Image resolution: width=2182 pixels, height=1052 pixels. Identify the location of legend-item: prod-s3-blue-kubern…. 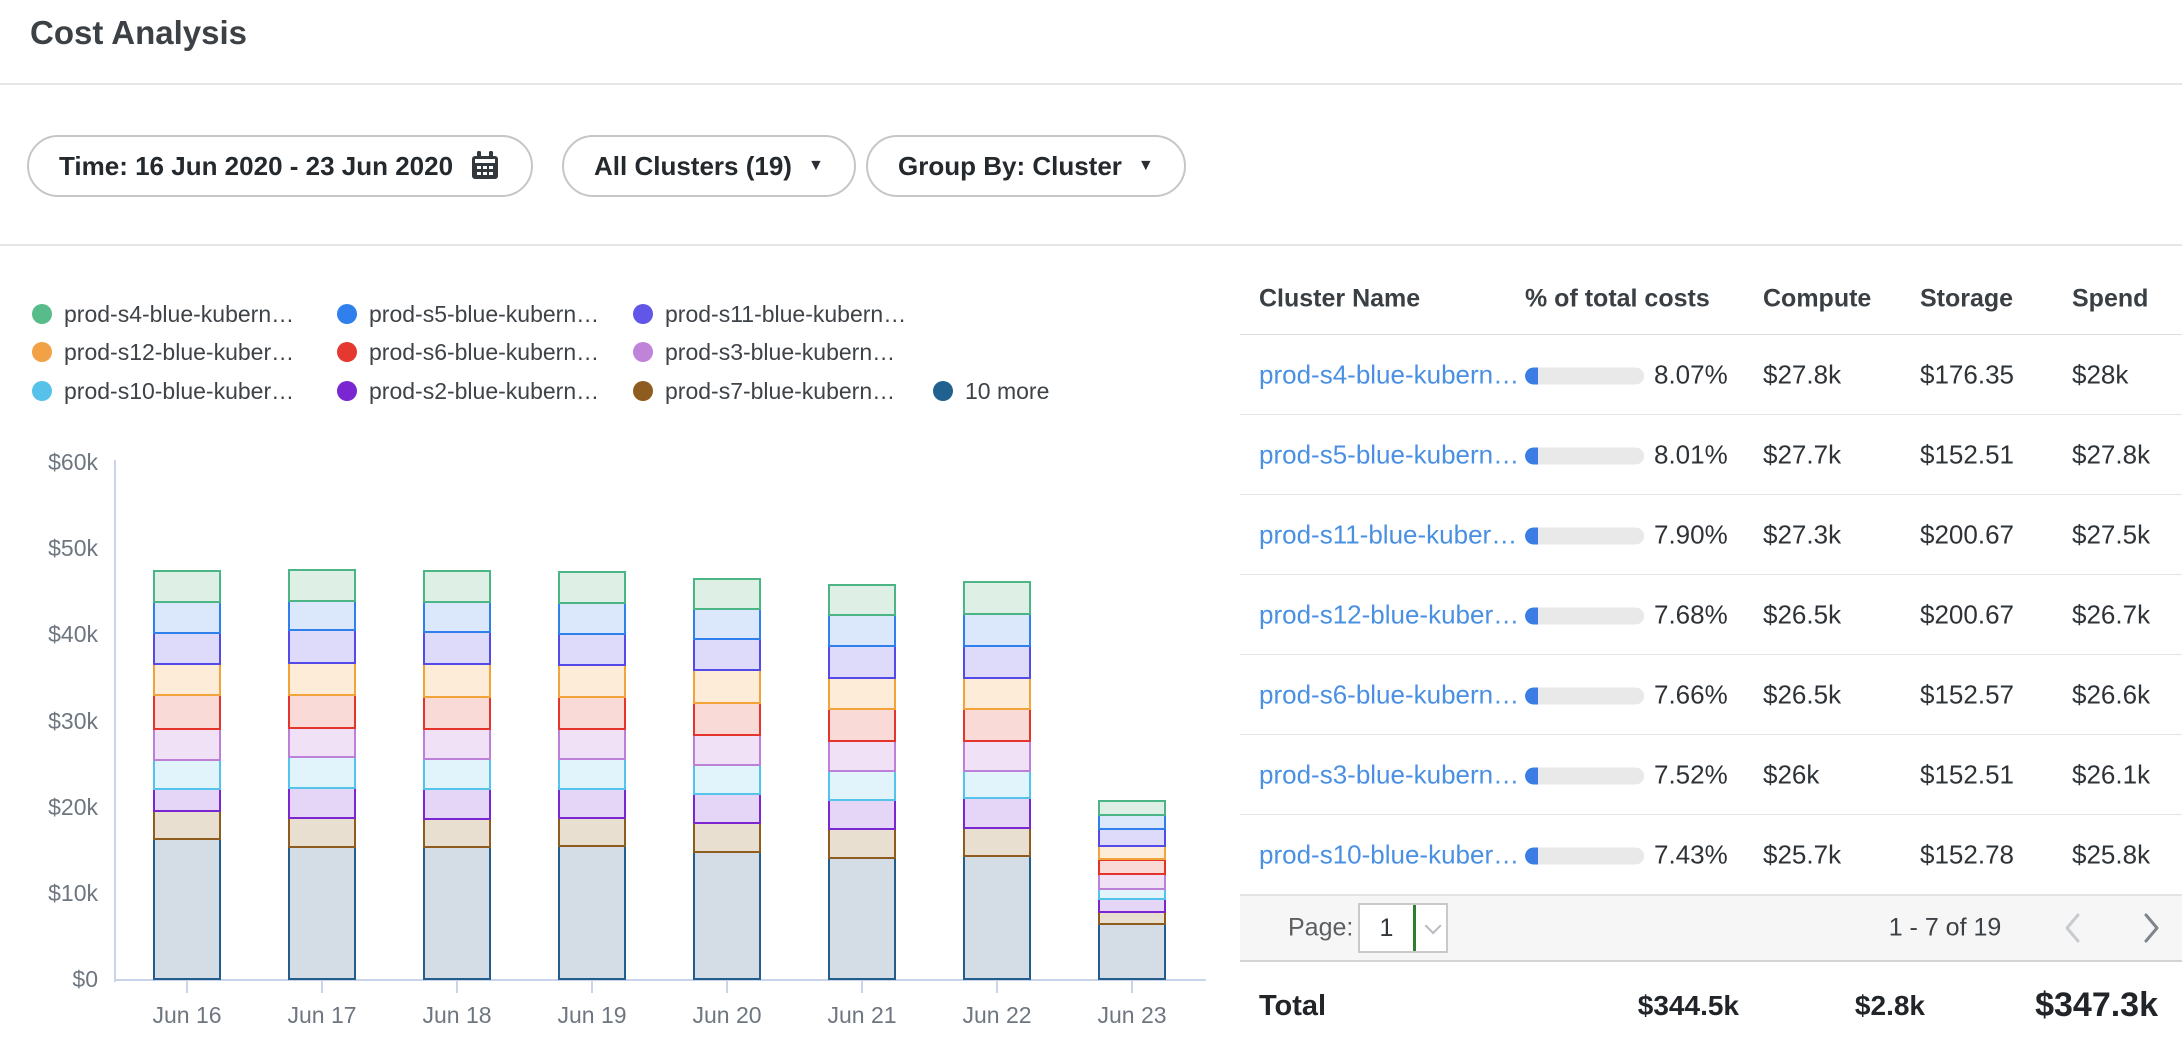
(764, 352).